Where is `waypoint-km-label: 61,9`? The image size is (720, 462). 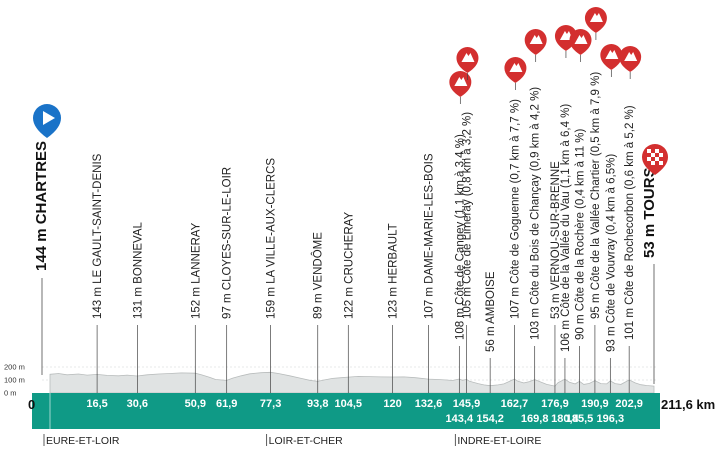 waypoint-km-label: 61,9 is located at coordinates (226, 404).